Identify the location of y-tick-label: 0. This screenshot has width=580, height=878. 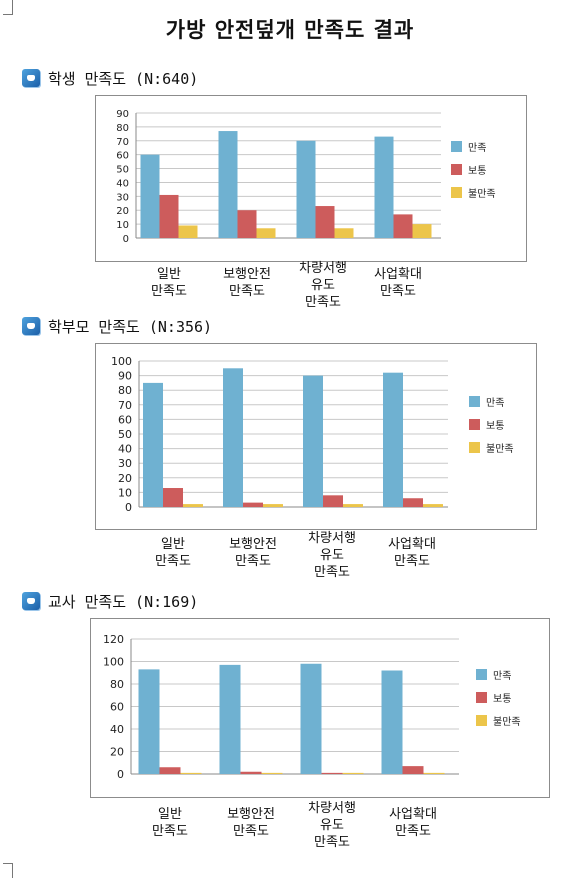
(128, 507).